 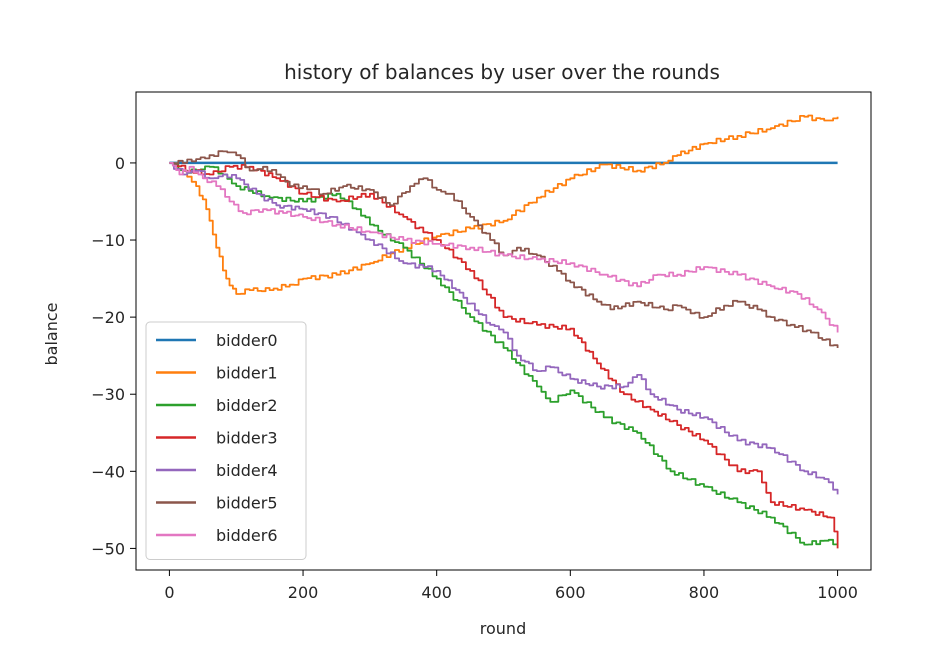 I want to click on x-tick-label: 0, so click(x=169, y=592).